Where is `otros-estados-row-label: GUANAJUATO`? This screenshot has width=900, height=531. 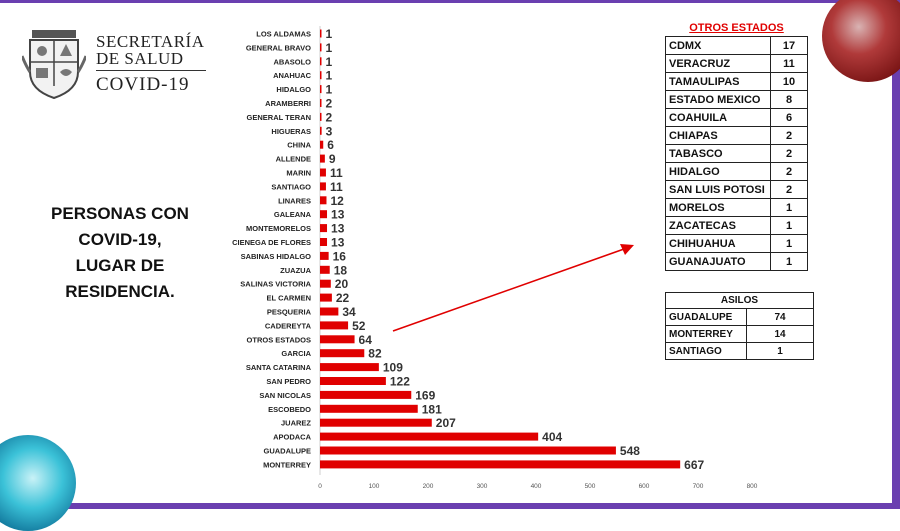
otros-estados-row-label: GUANAJUATO is located at coordinates (718, 261).